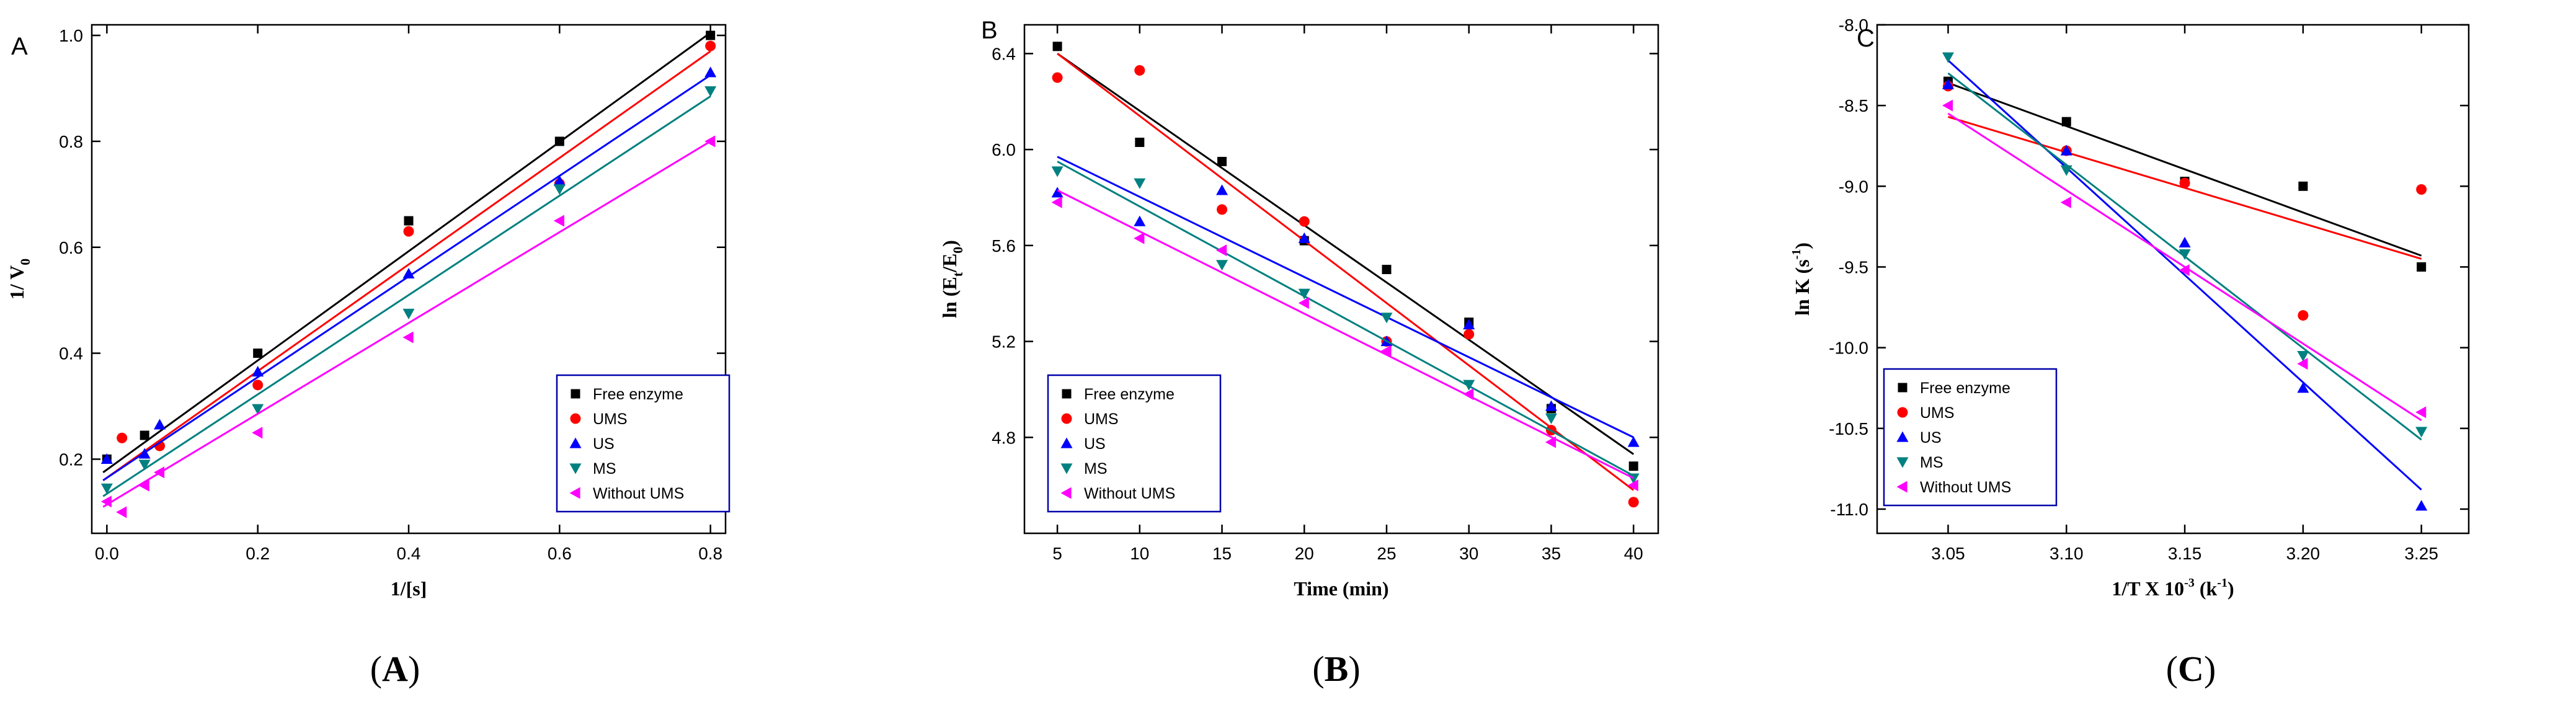 The image size is (2576, 702). I want to click on legend-box, so click(643, 443).